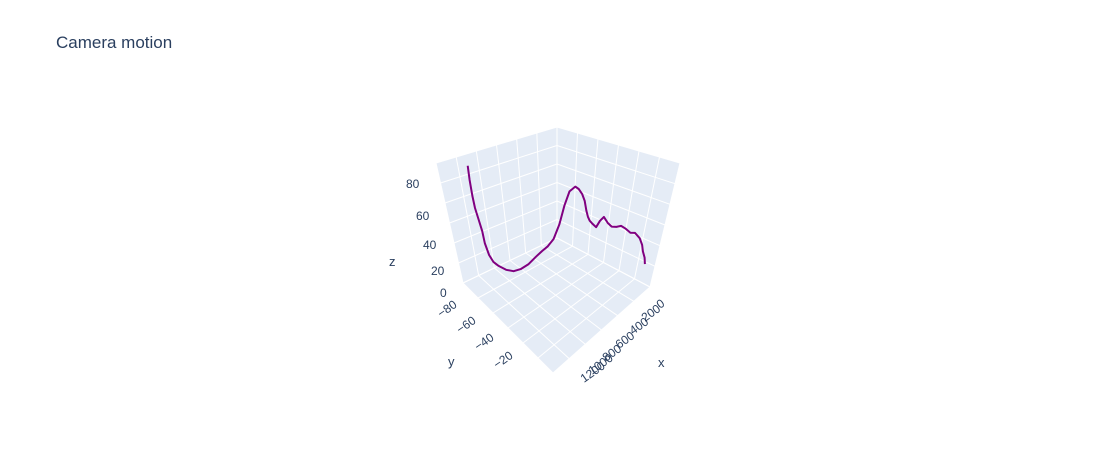  Describe the element at coordinates (392, 261) in the screenshot. I see `z-axis-title: z` at that location.